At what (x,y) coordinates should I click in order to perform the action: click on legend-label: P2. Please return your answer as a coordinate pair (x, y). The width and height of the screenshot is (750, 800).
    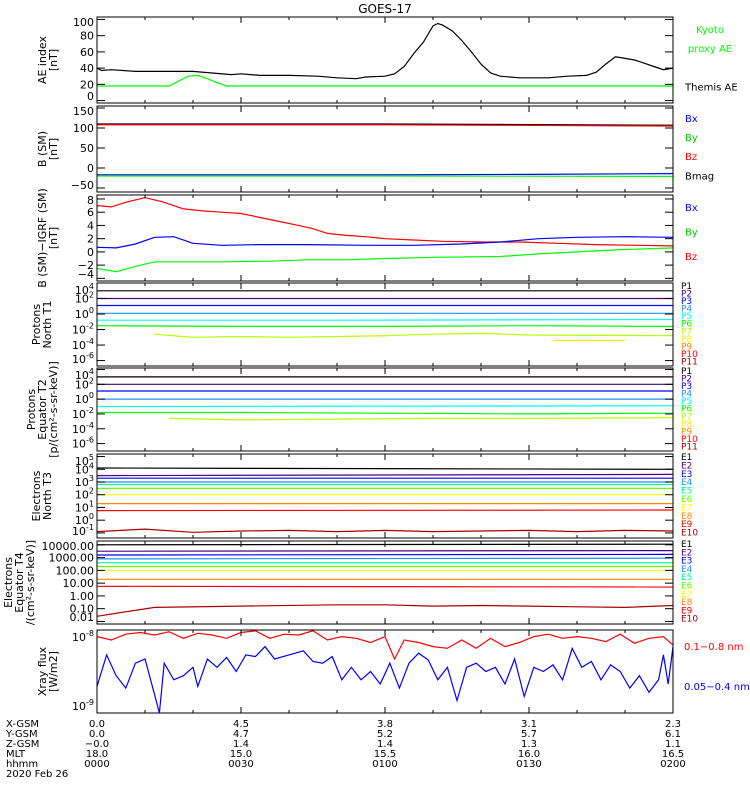
    Looking at the image, I should click on (686, 380).